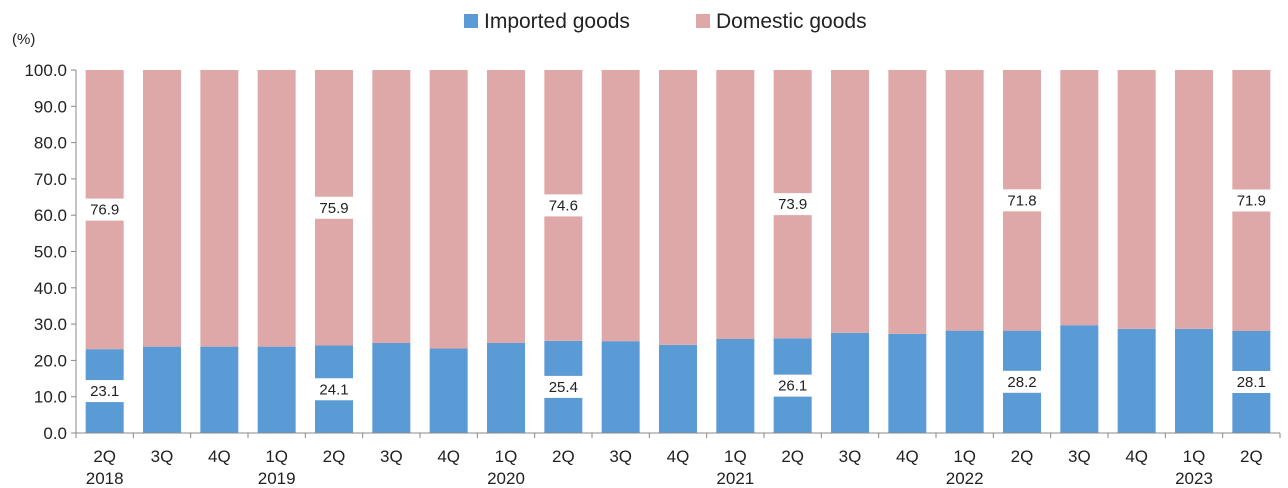  I want to click on data-label-domestic-goods: 76.9, so click(104, 210).